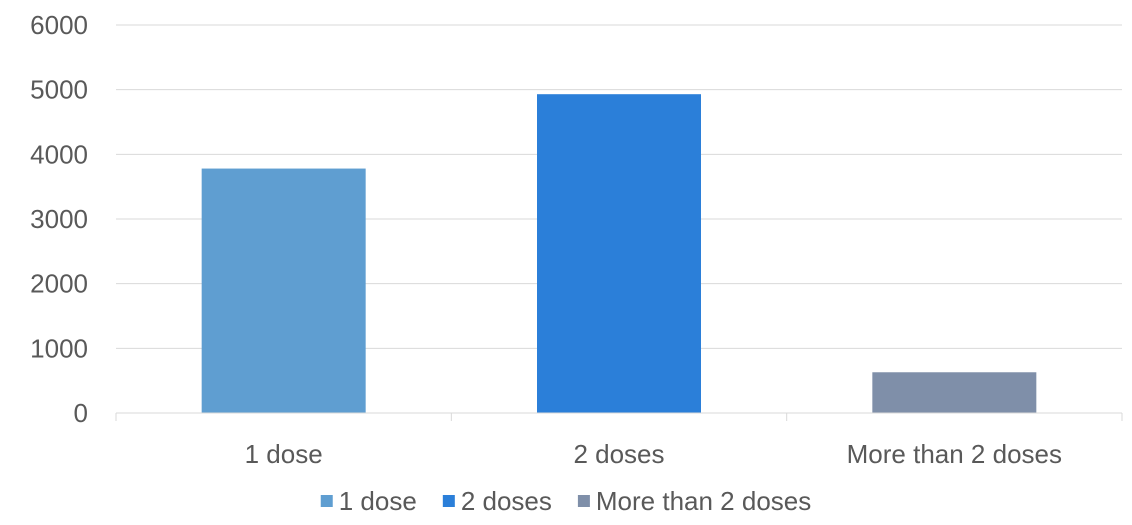 The image size is (1132, 525). What do you see at coordinates (59, 348) in the screenshot?
I see `y-tick-label: 1000` at bounding box center [59, 348].